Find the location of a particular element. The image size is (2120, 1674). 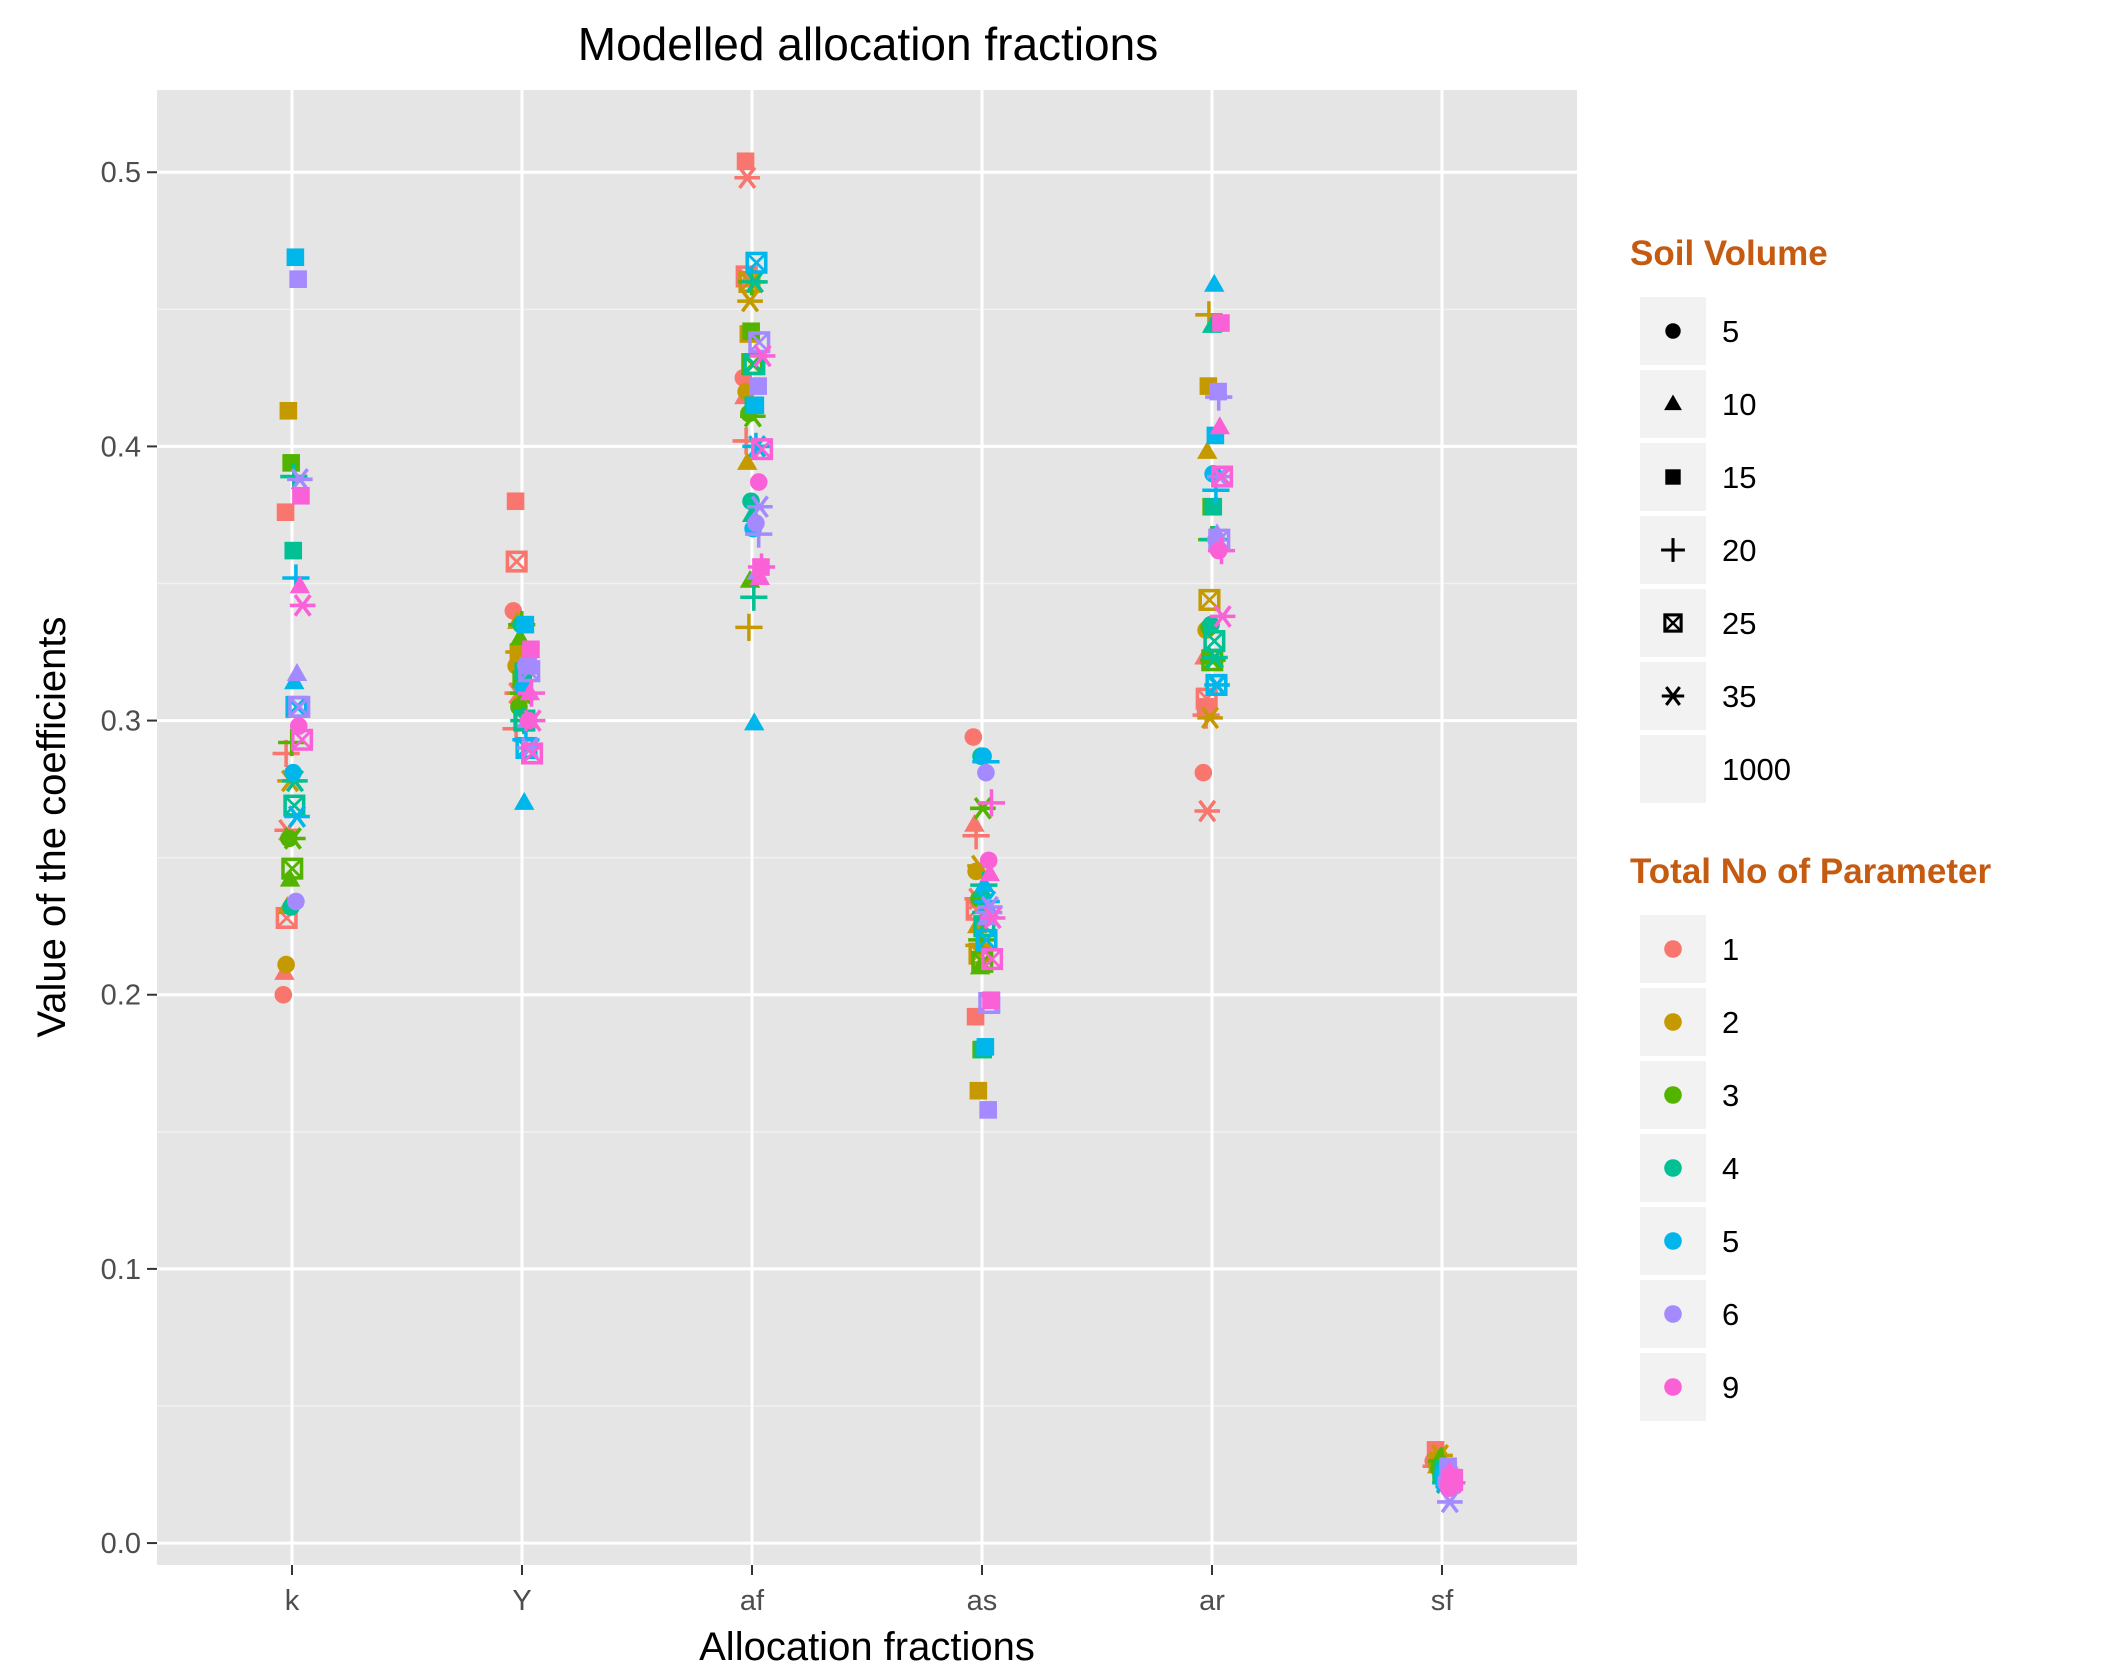

y-axis-title: Value of the coefficients is located at coordinates (52, 826).